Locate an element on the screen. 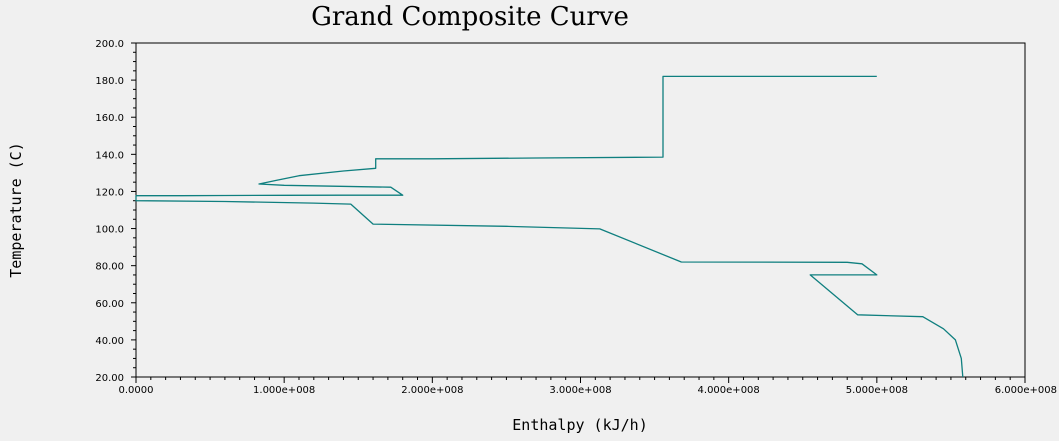  x-tick-label: 4.000e+008 is located at coordinates (729, 390).